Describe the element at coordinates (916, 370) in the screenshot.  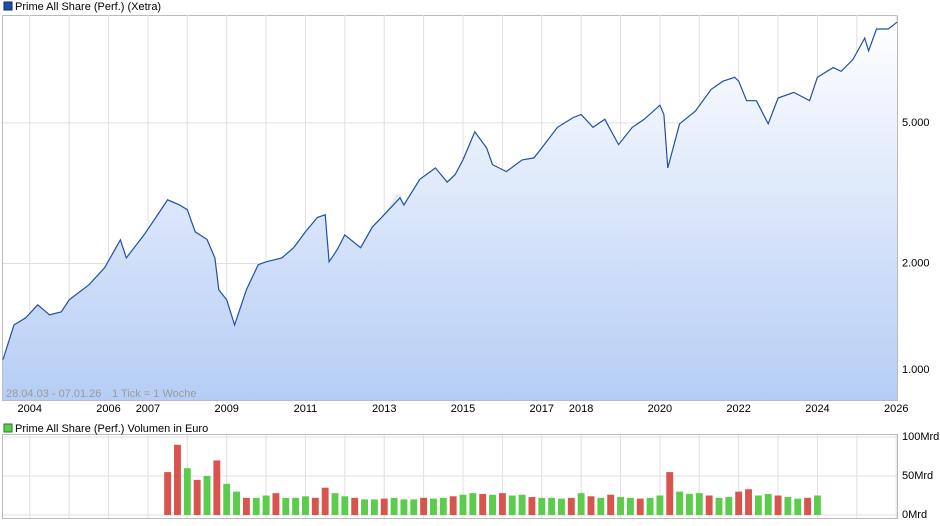
I see `y-tick-label: 1.000` at that location.